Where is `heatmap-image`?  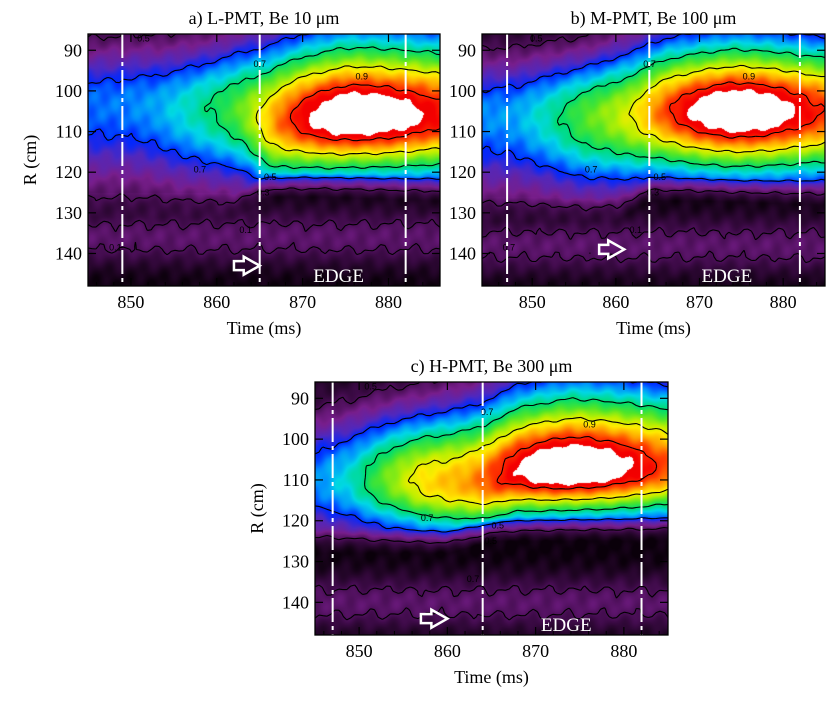
heatmap-image is located at coordinates (653, 160).